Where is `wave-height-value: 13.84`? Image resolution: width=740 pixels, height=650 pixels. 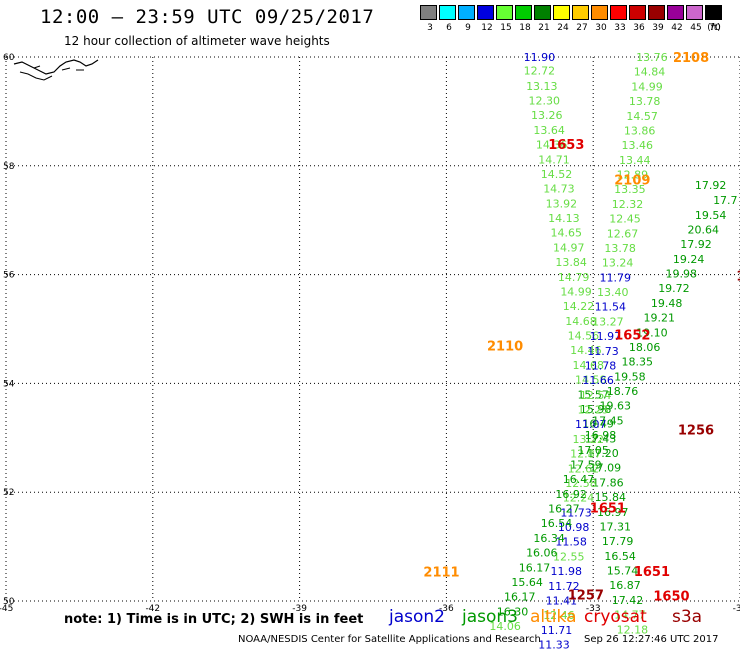 wave-height-value: 13.84 is located at coordinates (571, 262).